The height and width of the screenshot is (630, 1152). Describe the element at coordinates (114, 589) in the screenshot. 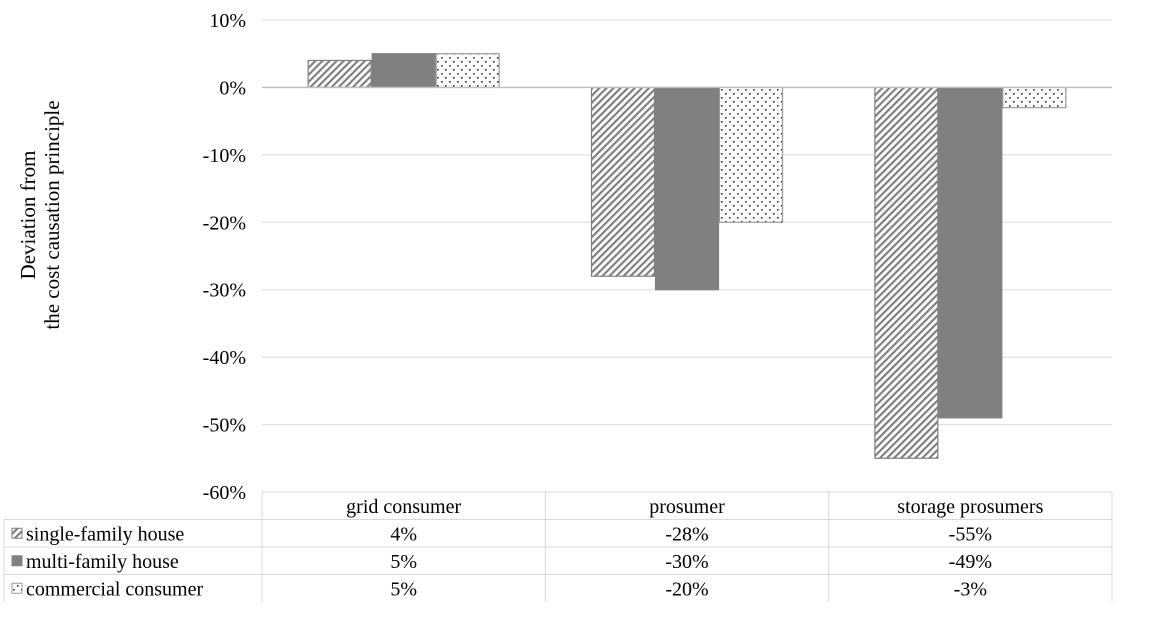

I see `series-name: commercial consumer` at that location.